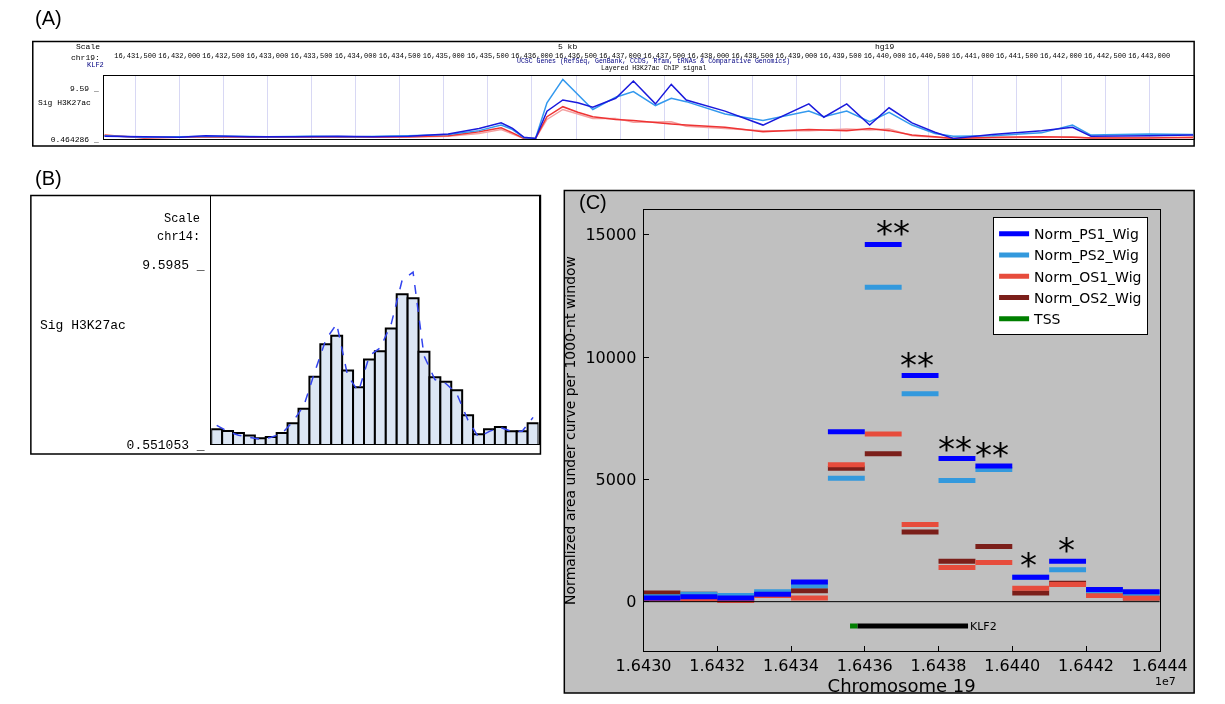 This screenshot has width=1225, height=704. Describe the element at coordinates (1088, 297) in the screenshot. I see `legend-label: Norm_OS2_Wig` at that location.